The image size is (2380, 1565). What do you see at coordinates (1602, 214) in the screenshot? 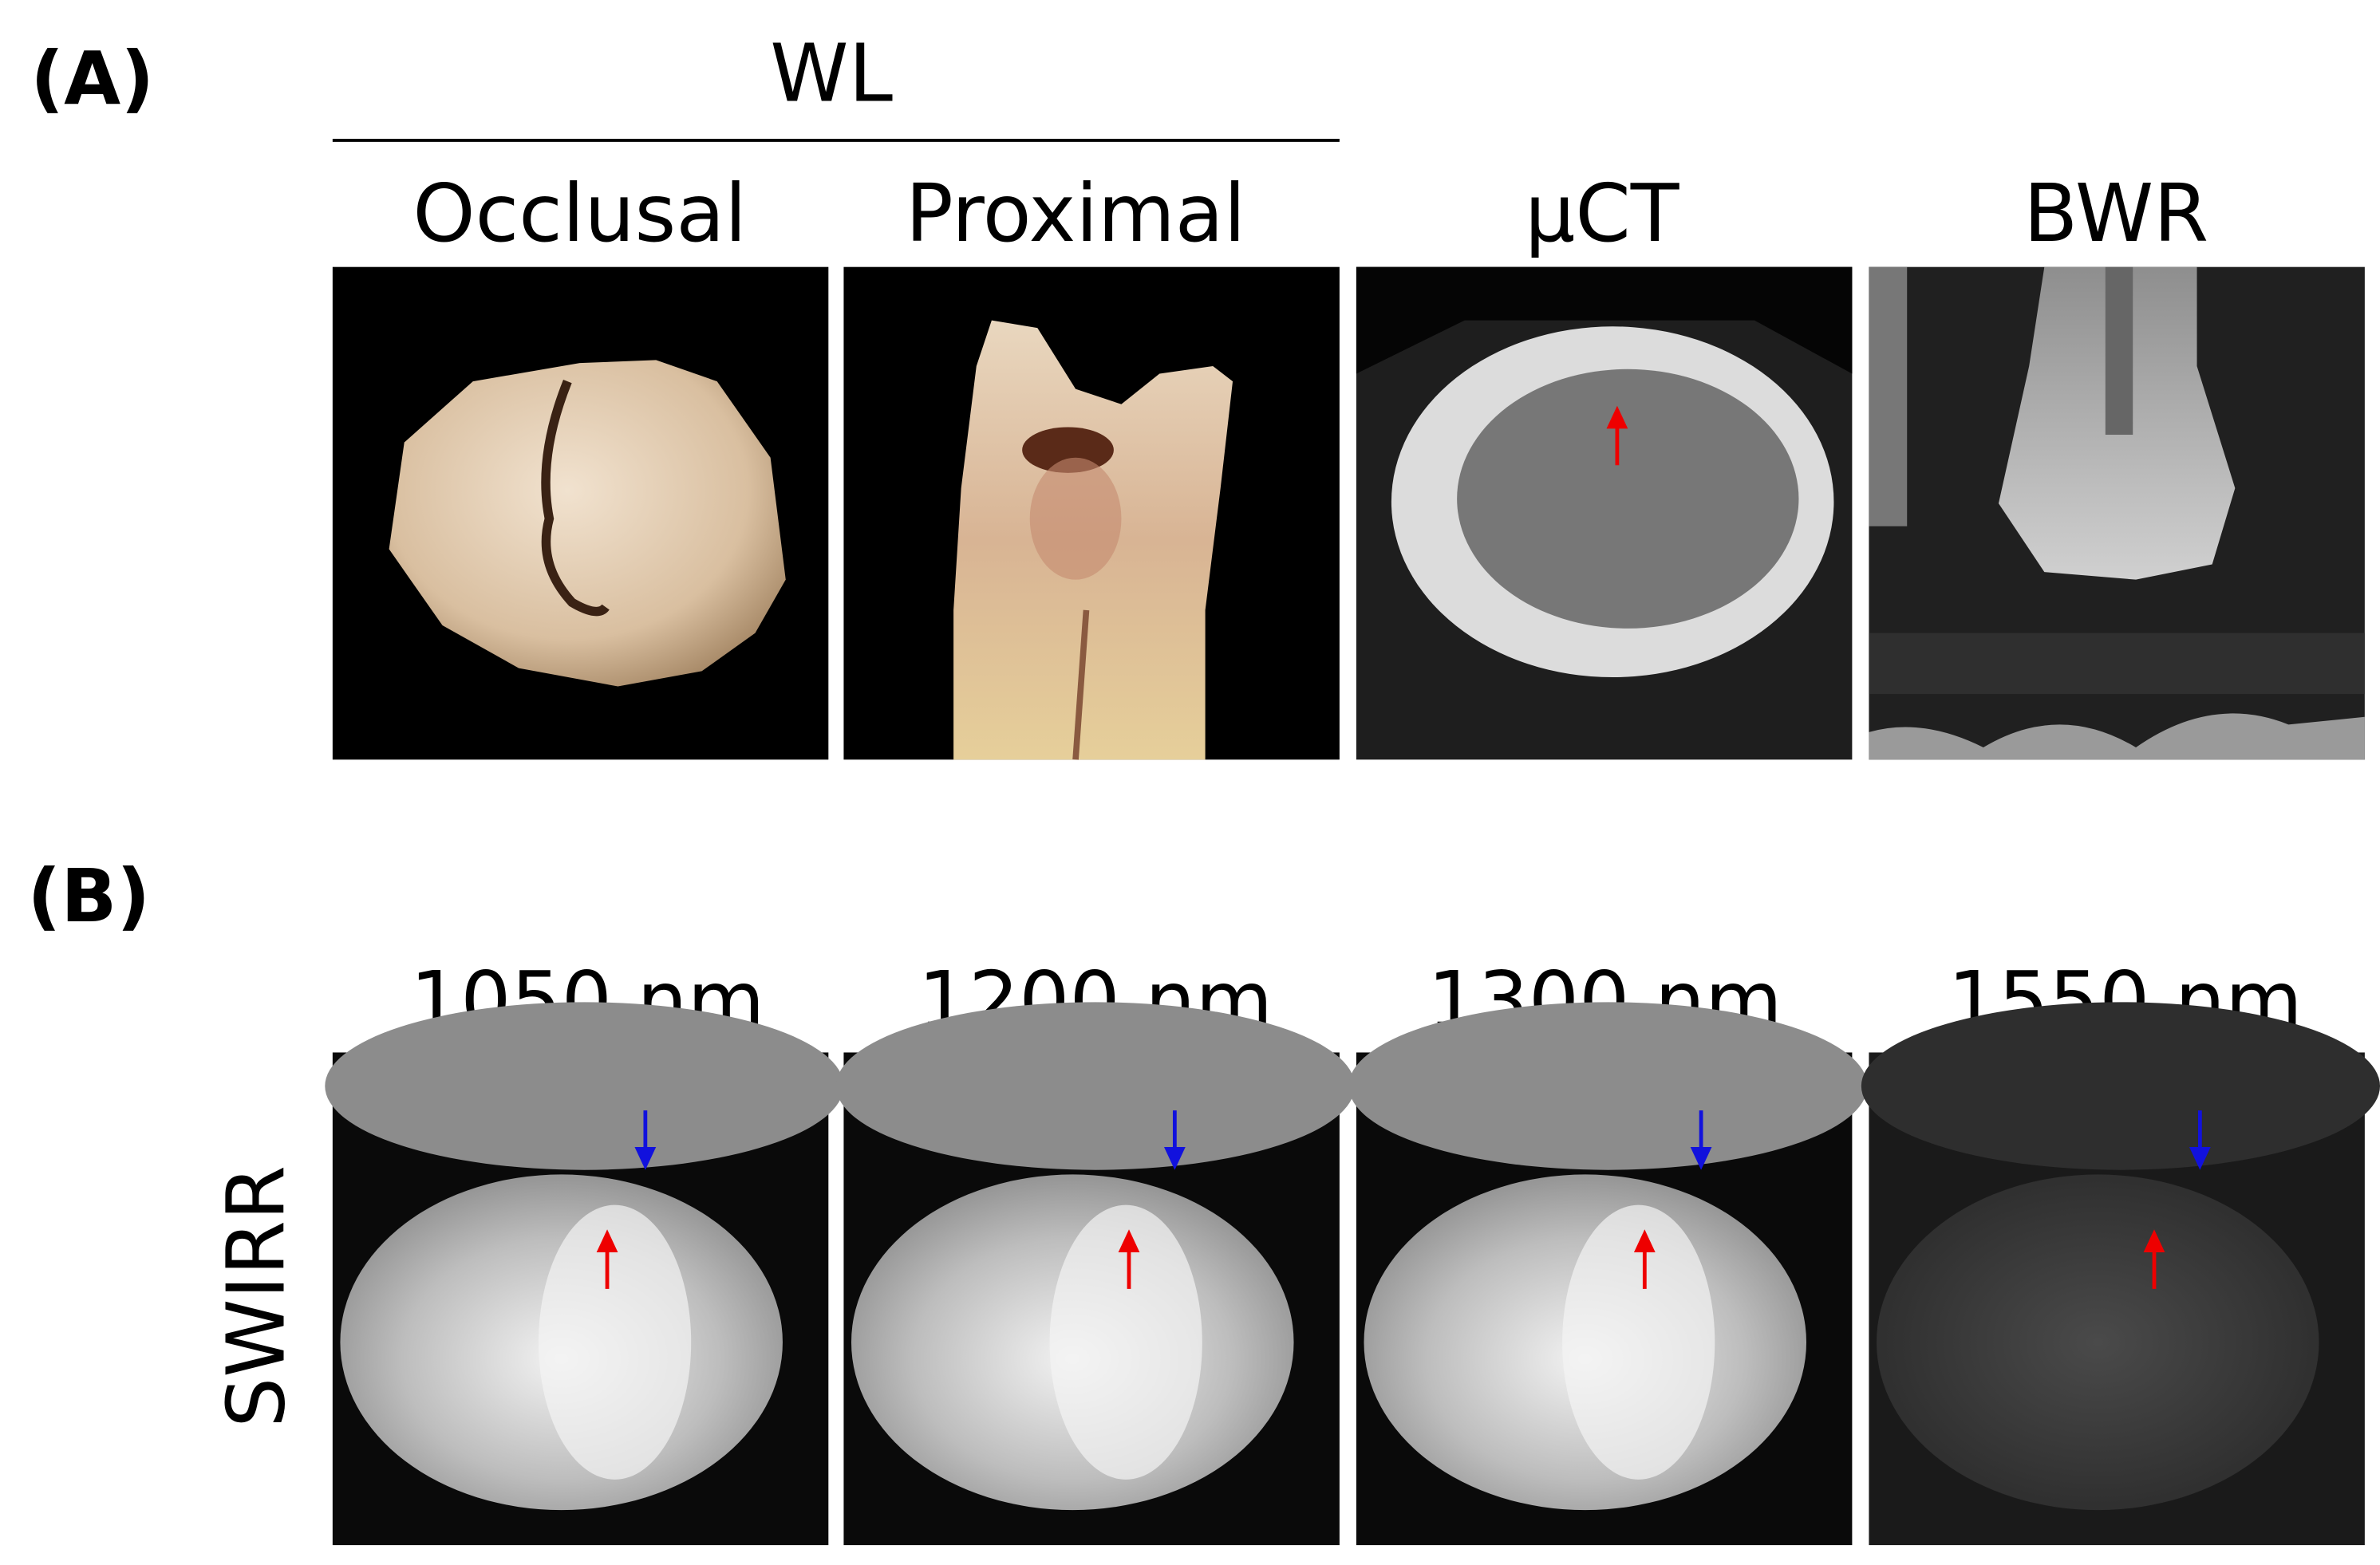
I see `column-label: µCT` at bounding box center [1602, 214].